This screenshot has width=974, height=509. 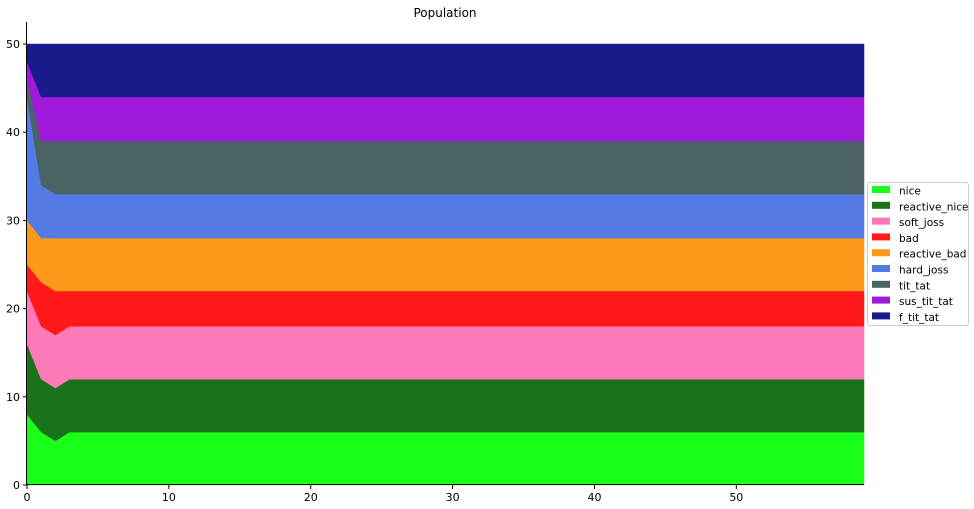 What do you see at coordinates (881, 237) in the screenshot?
I see `legend-swatch-bad` at bounding box center [881, 237].